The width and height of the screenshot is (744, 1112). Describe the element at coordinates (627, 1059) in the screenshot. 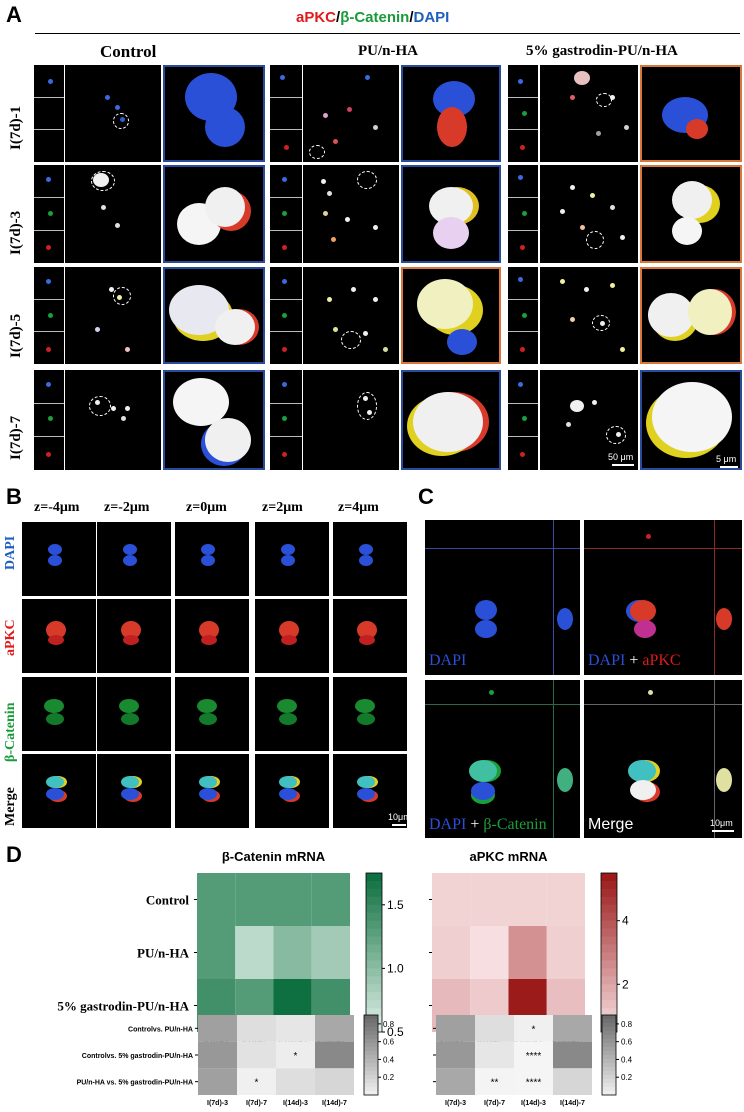

I see `colorbar-tick-label: 0.4` at that location.